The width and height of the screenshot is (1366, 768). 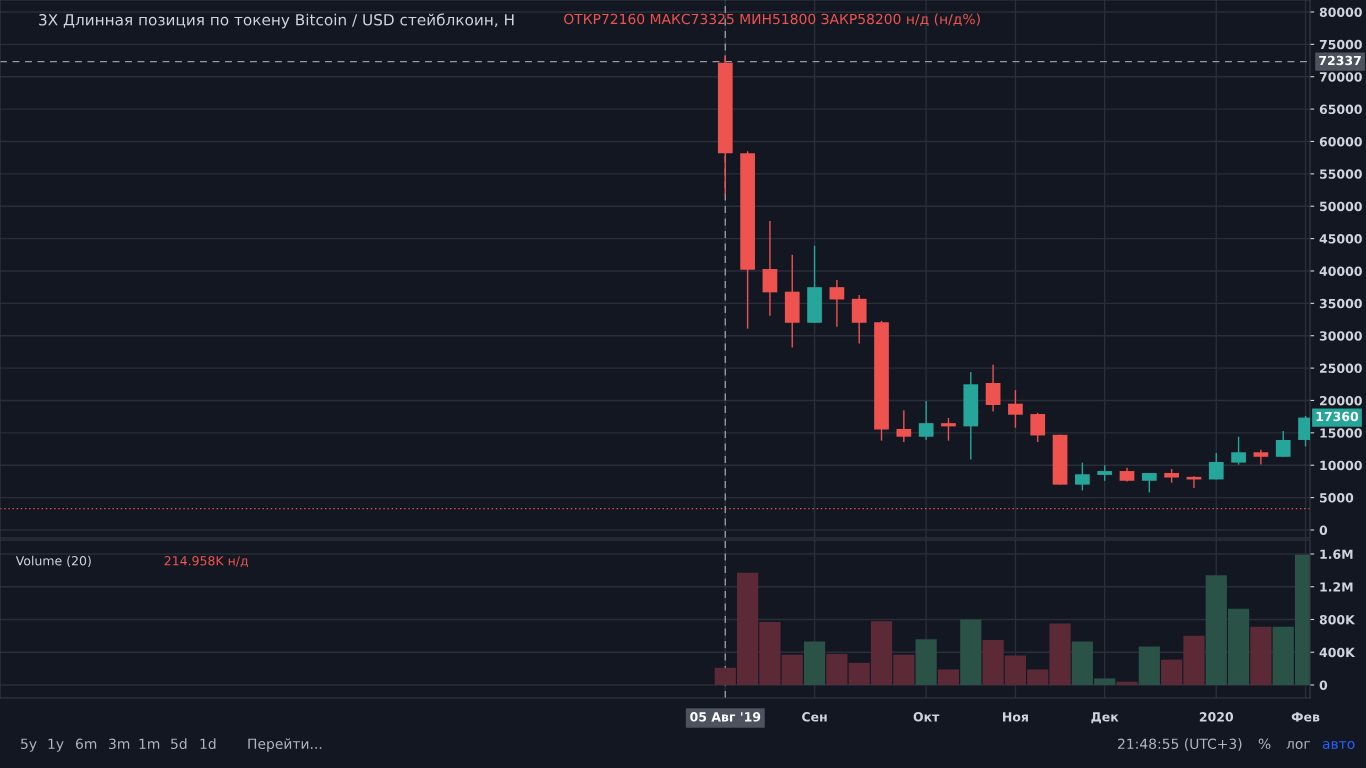 What do you see at coordinates (29, 745) in the screenshot?
I see `text: 5y` at bounding box center [29, 745].